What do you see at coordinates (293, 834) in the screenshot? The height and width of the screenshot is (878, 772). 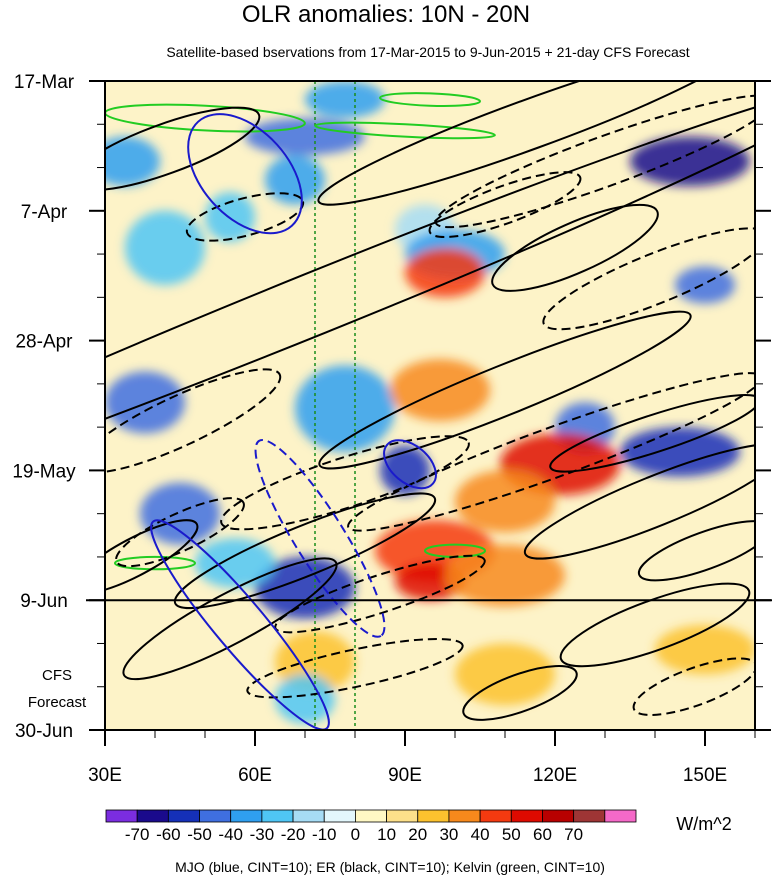 I see `colorbar-label: -20` at bounding box center [293, 834].